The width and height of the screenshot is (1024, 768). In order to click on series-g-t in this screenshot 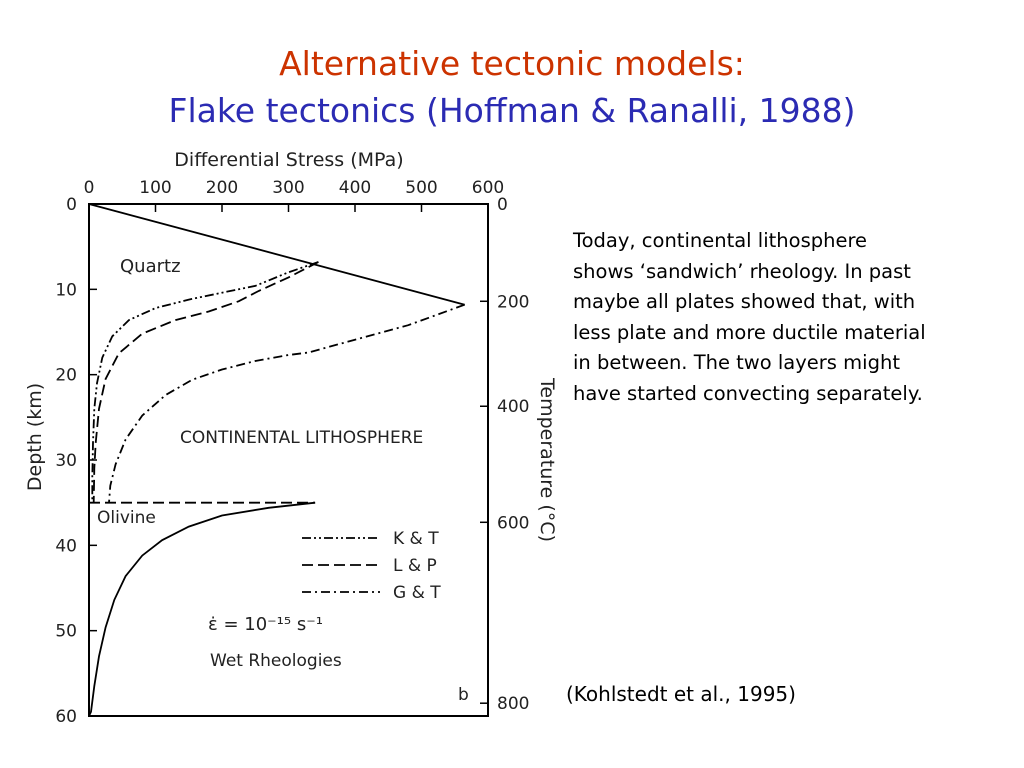, I will do `click(287, 403)`.